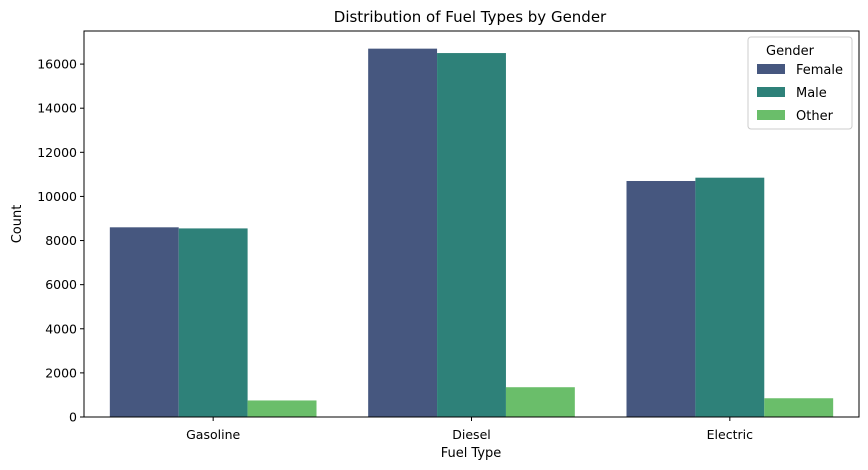  What do you see at coordinates (213, 434) in the screenshot?
I see `x-tick-label: Gasoline` at bounding box center [213, 434].